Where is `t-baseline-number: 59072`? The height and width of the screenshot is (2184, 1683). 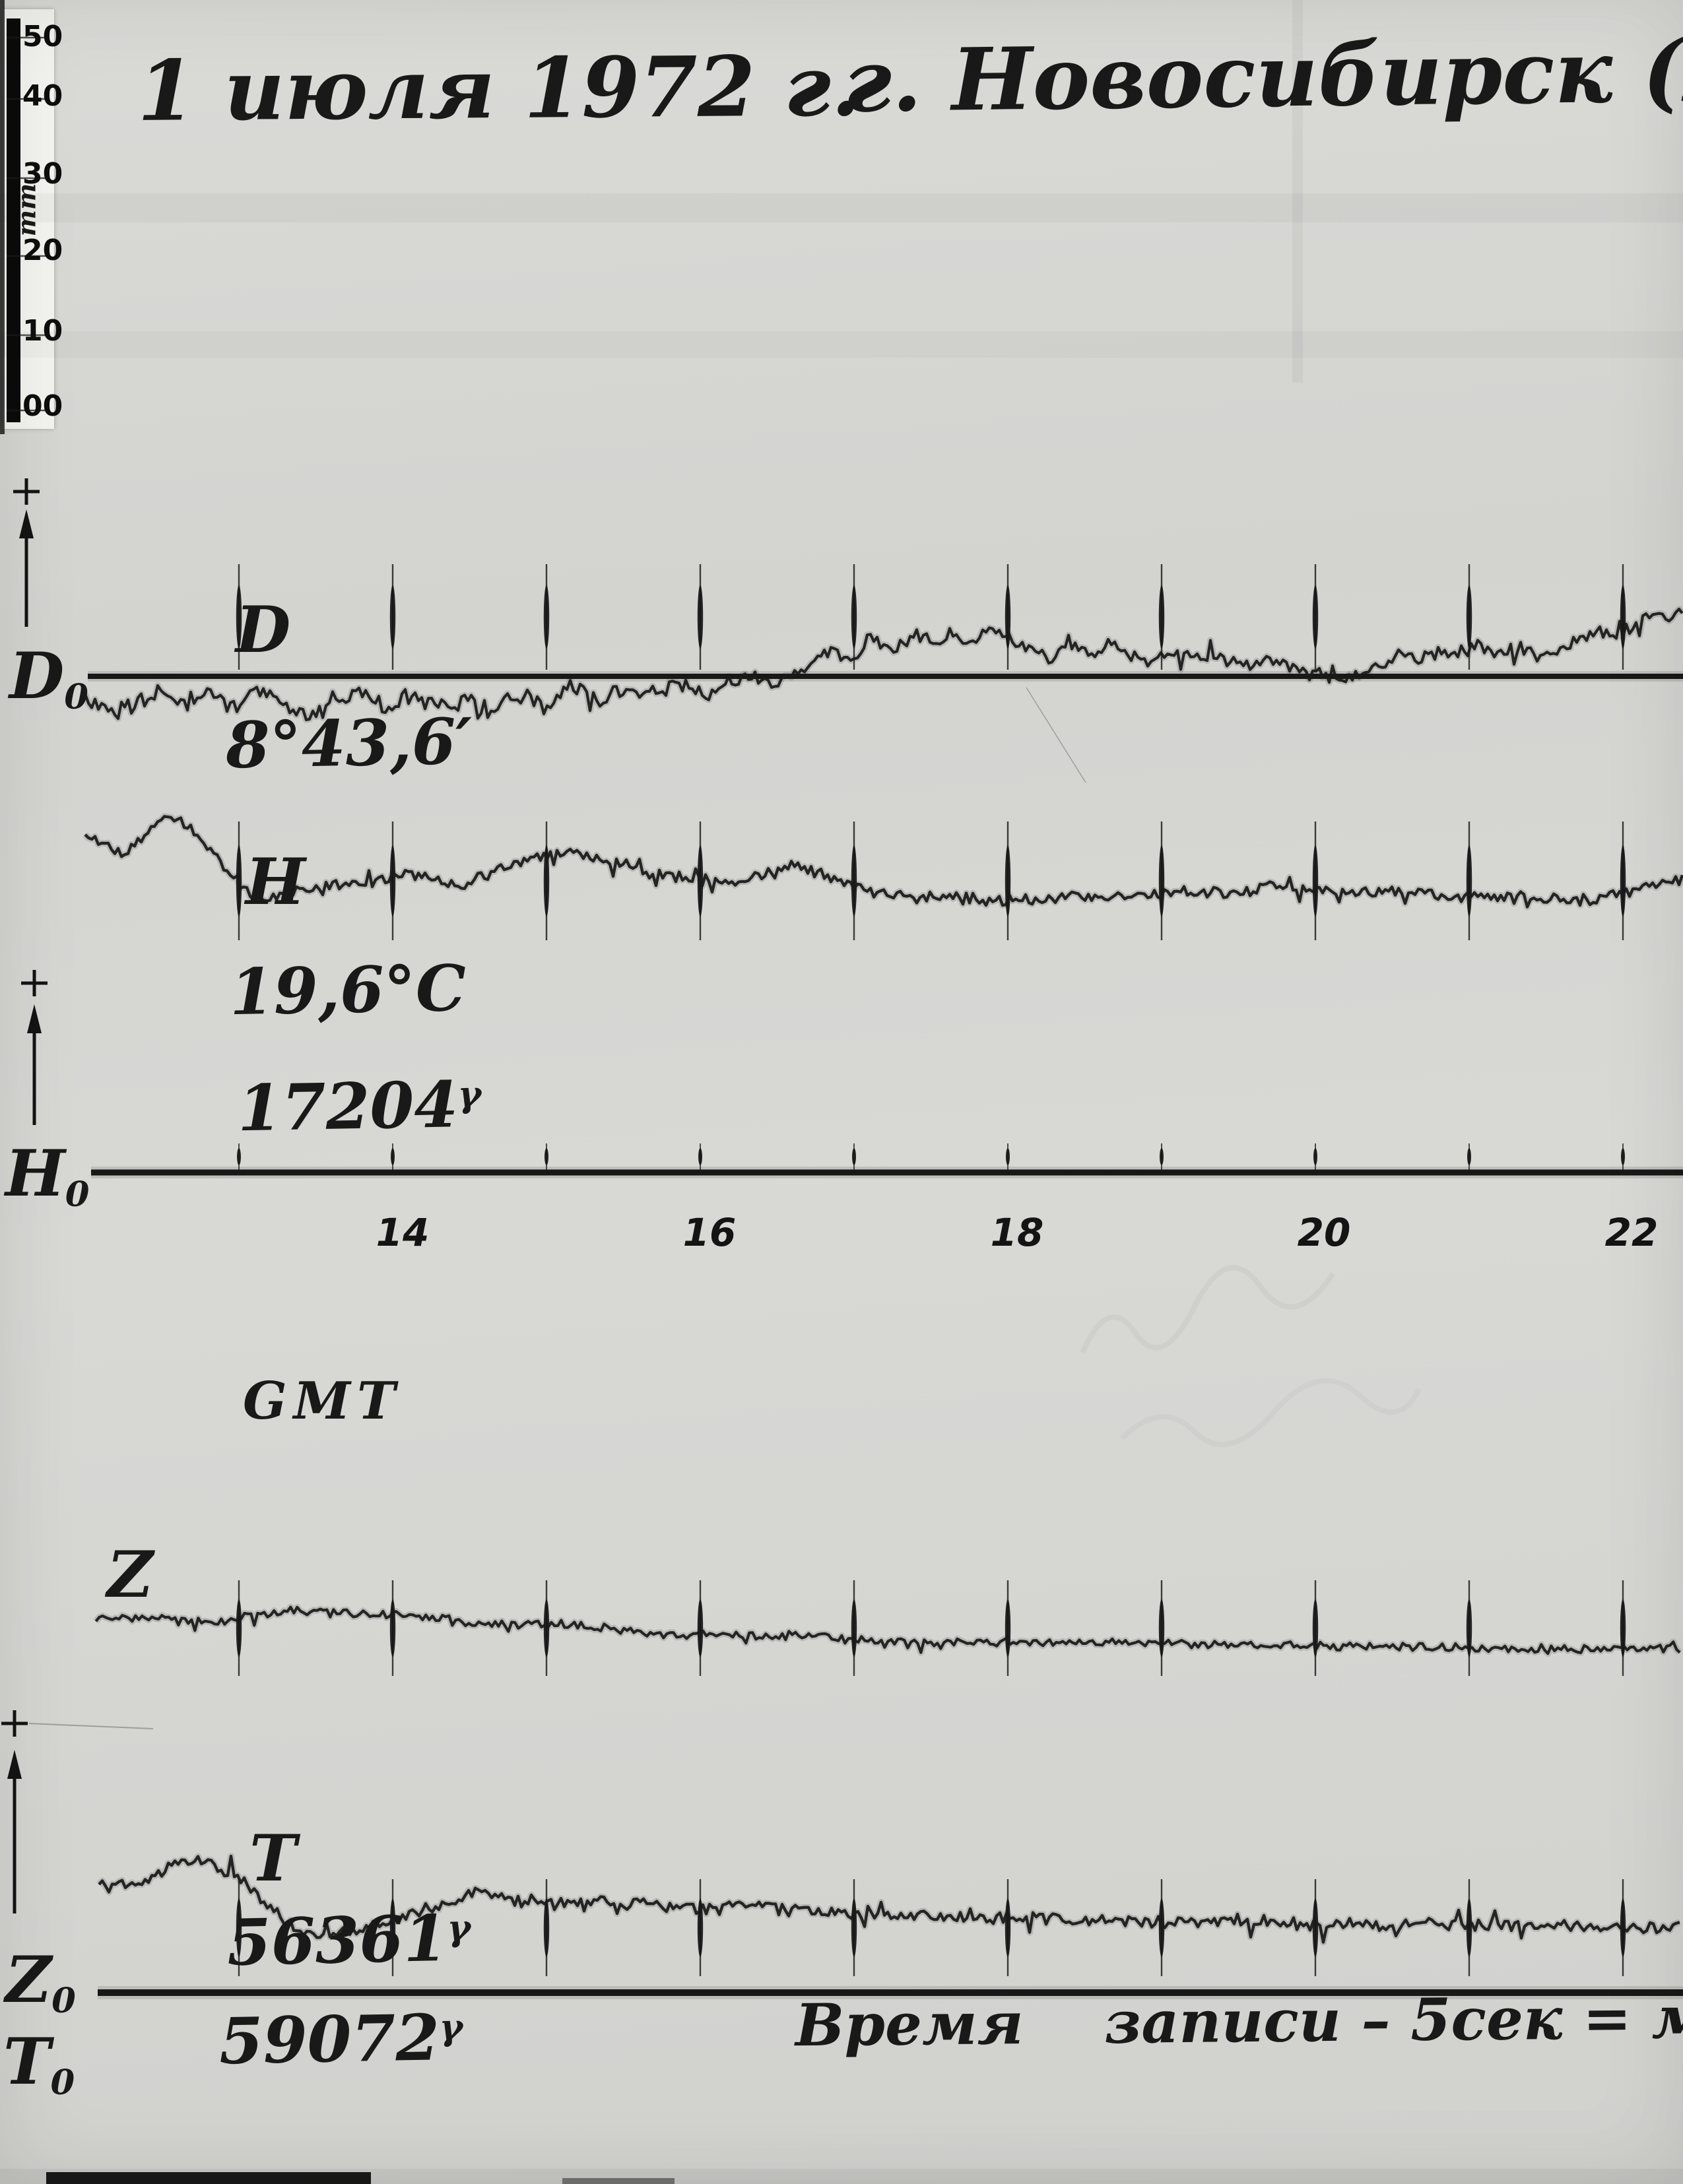
t-baseline-number: 59072 is located at coordinates (329, 2039).